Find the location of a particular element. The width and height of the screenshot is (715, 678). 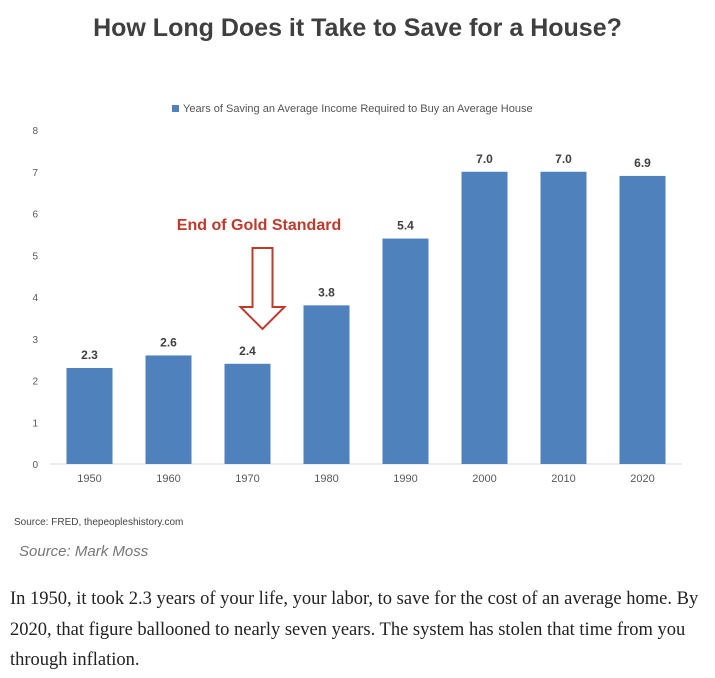

gold-standard-annotation: End of Gold Standard is located at coordinates (259, 274).